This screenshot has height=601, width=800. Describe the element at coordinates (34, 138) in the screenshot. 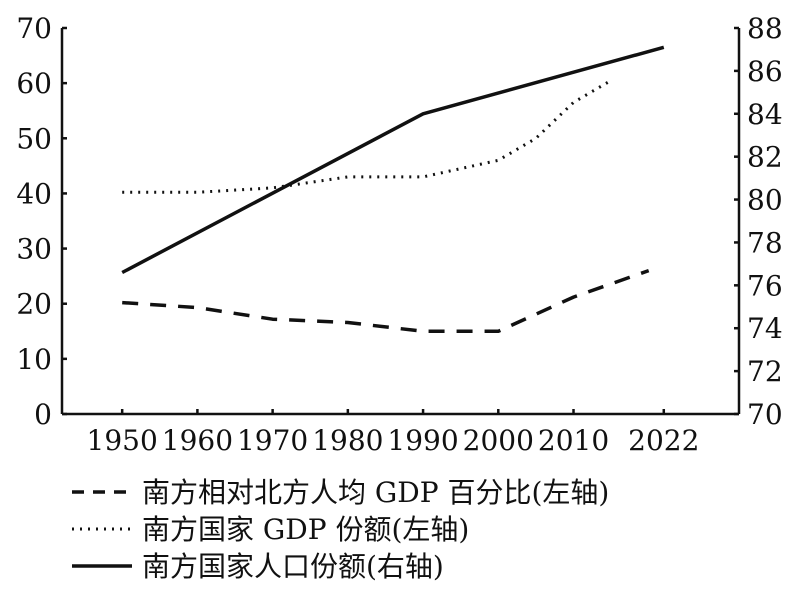

I see `left-y-tick-label: 50` at that location.